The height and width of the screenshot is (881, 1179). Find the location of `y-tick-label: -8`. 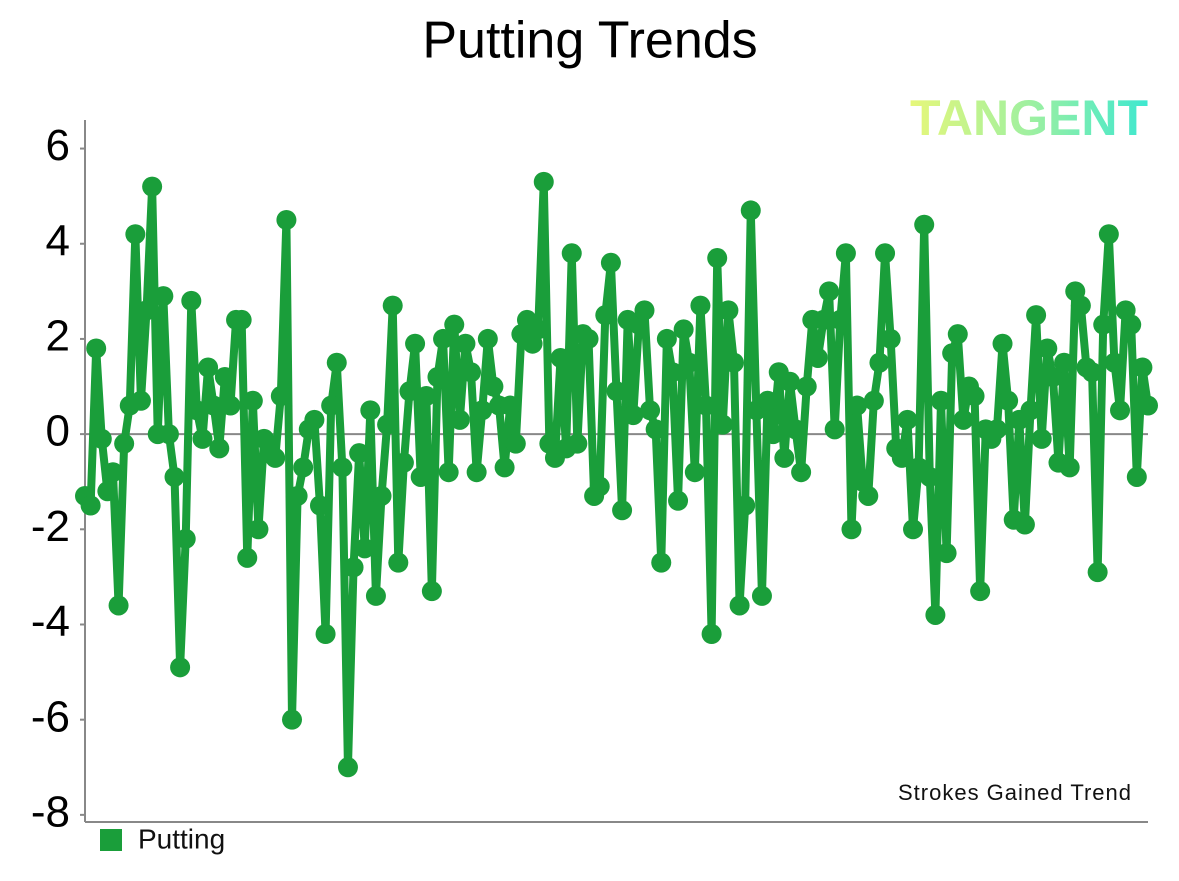

y-tick-label: -8 is located at coordinates (50, 811).